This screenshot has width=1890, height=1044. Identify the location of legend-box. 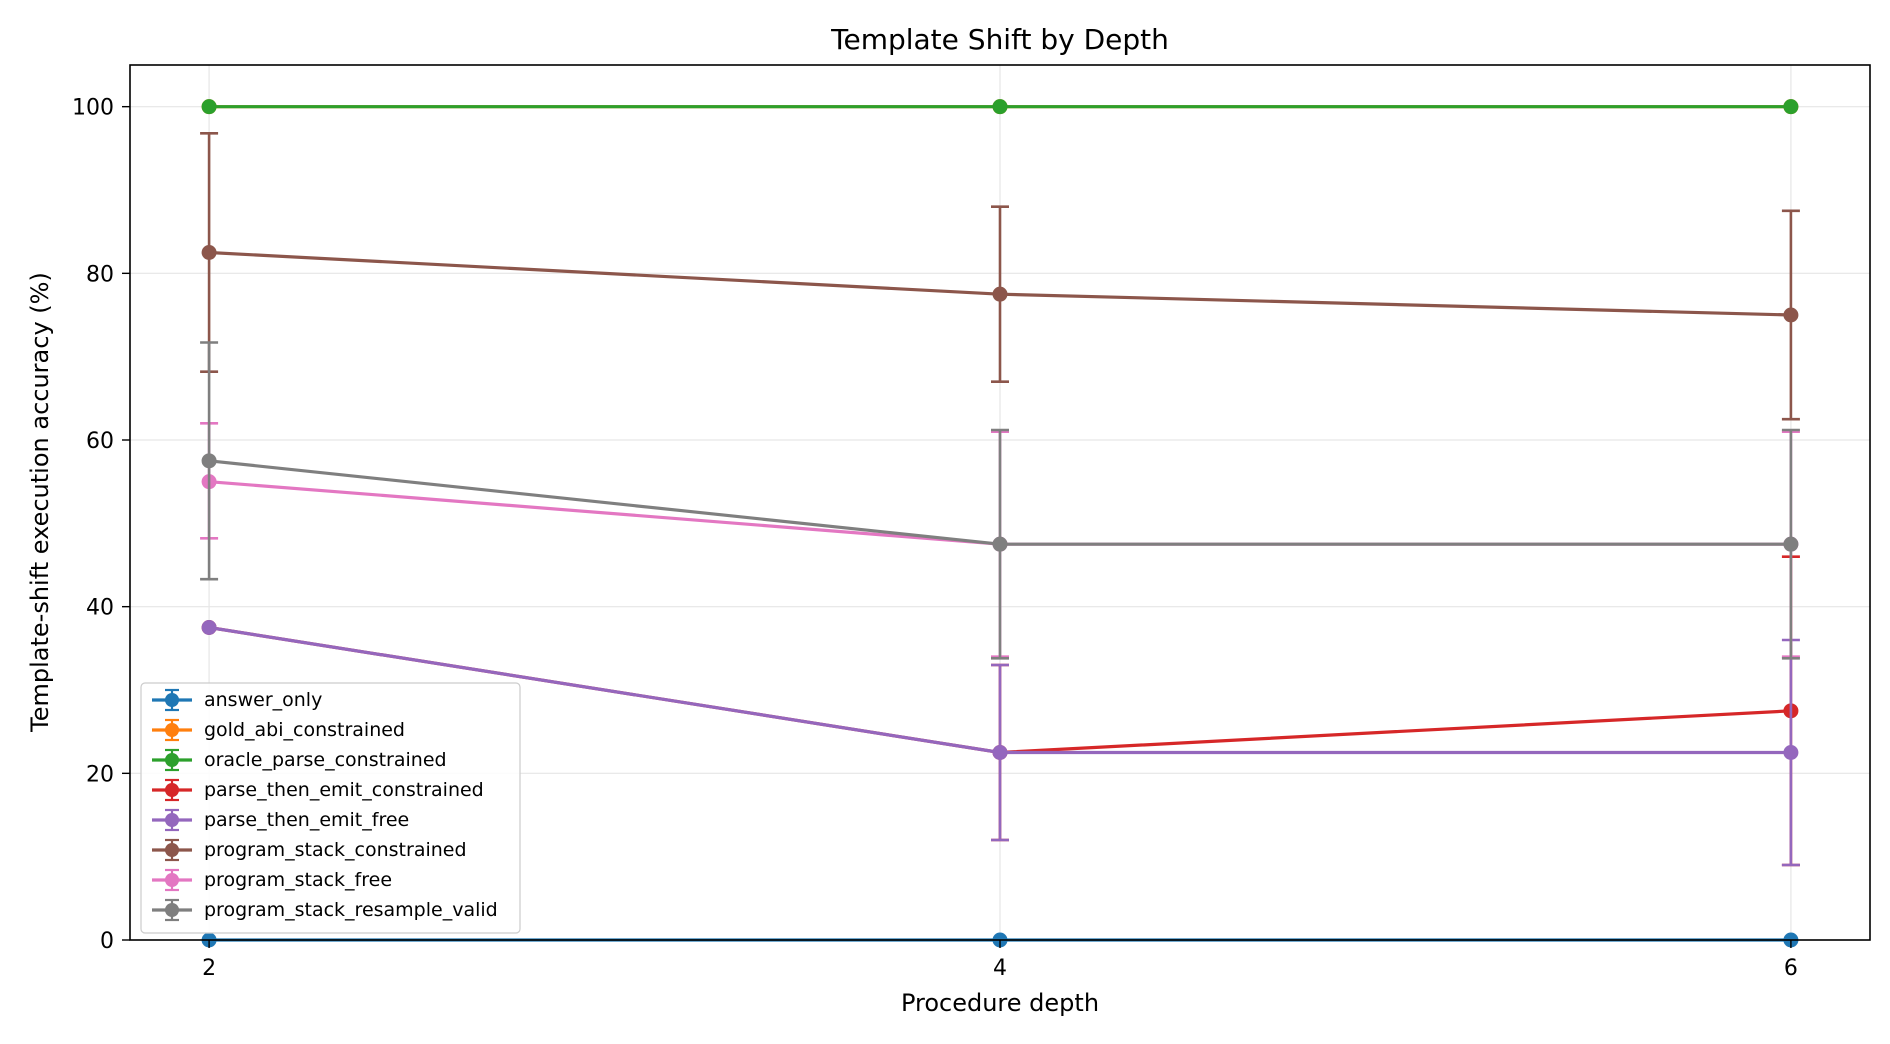
(330, 808).